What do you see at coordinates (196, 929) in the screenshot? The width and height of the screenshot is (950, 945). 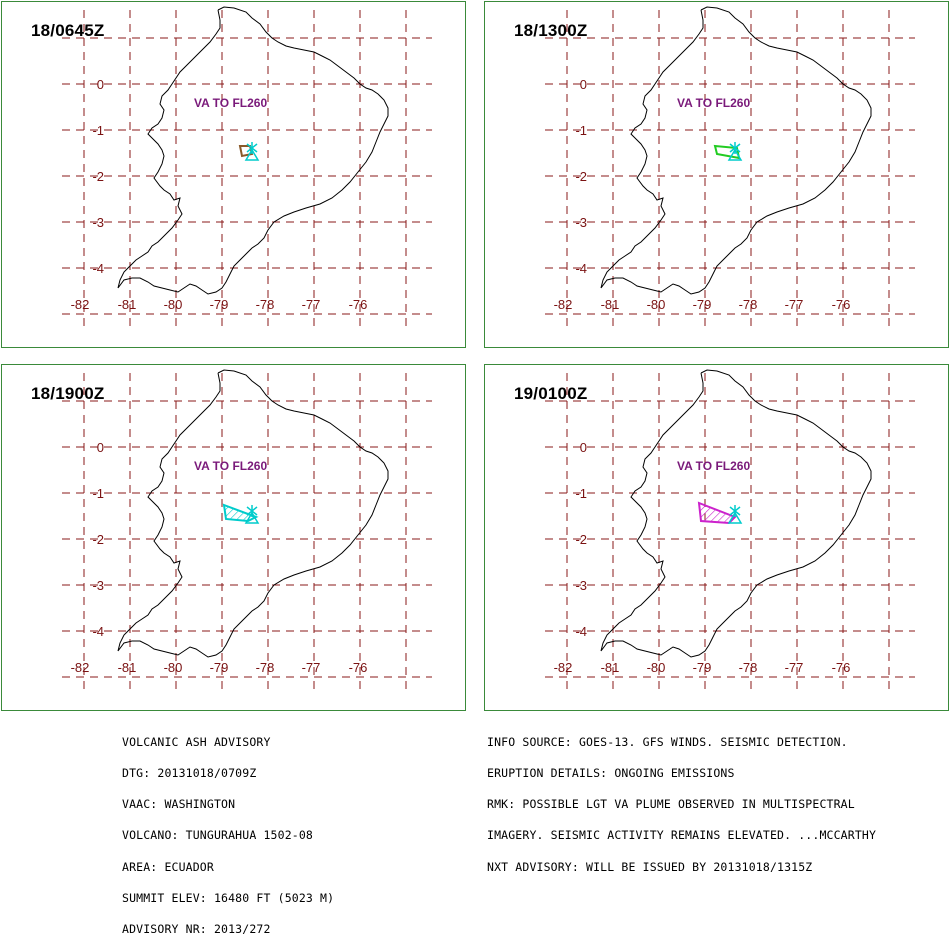 I see `advisory-line: ADVISORY NR: 2013/272` at bounding box center [196, 929].